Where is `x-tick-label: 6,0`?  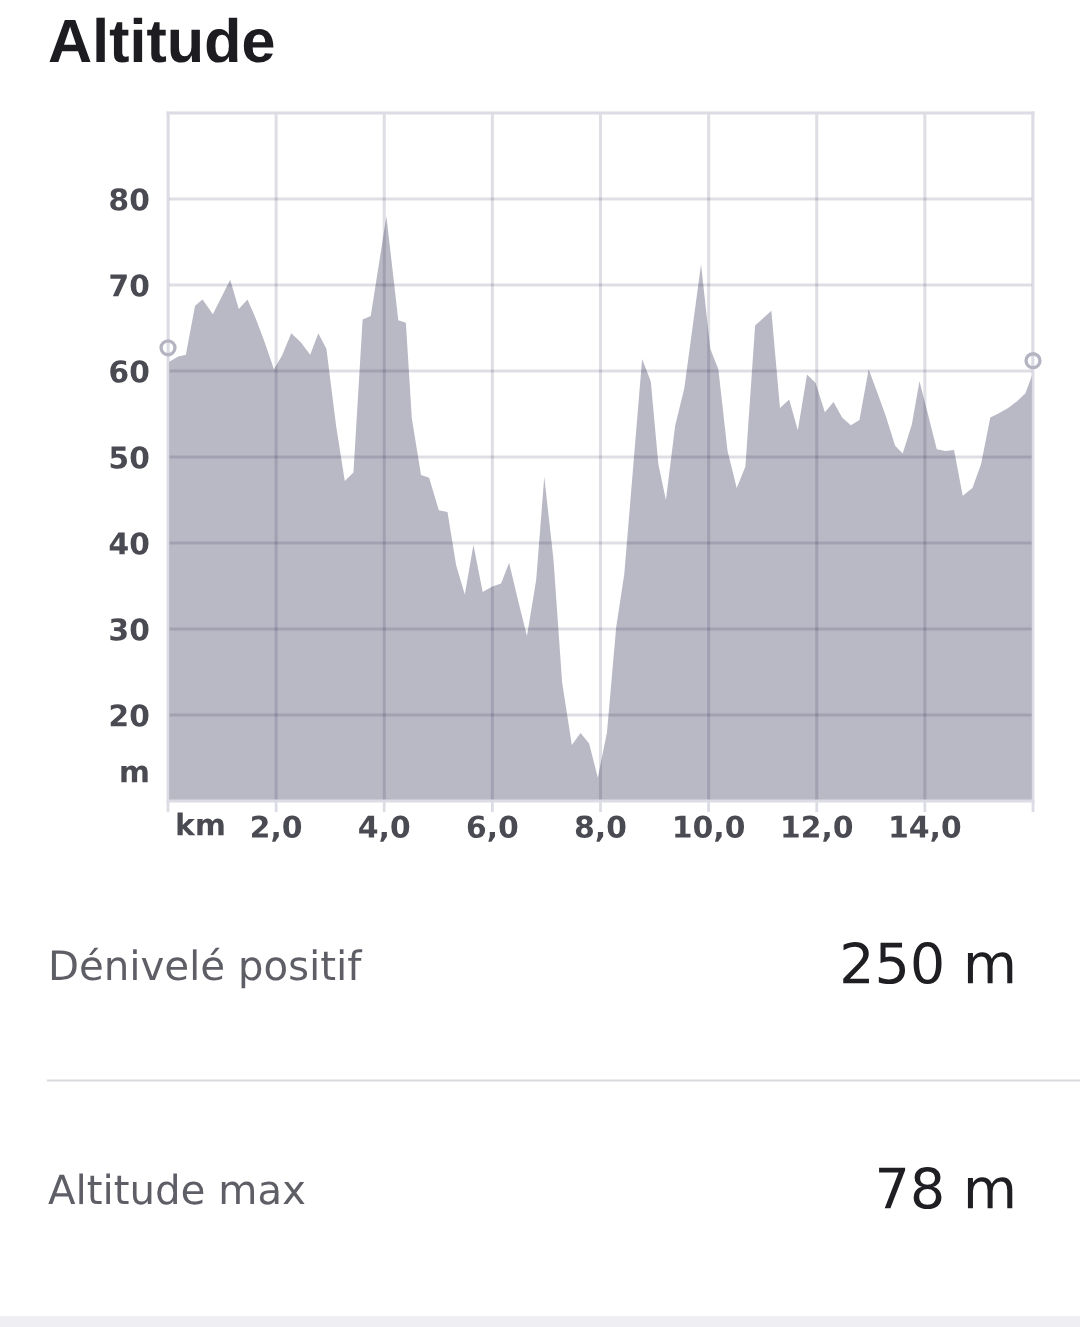
x-tick-label: 6,0 is located at coordinates (492, 828).